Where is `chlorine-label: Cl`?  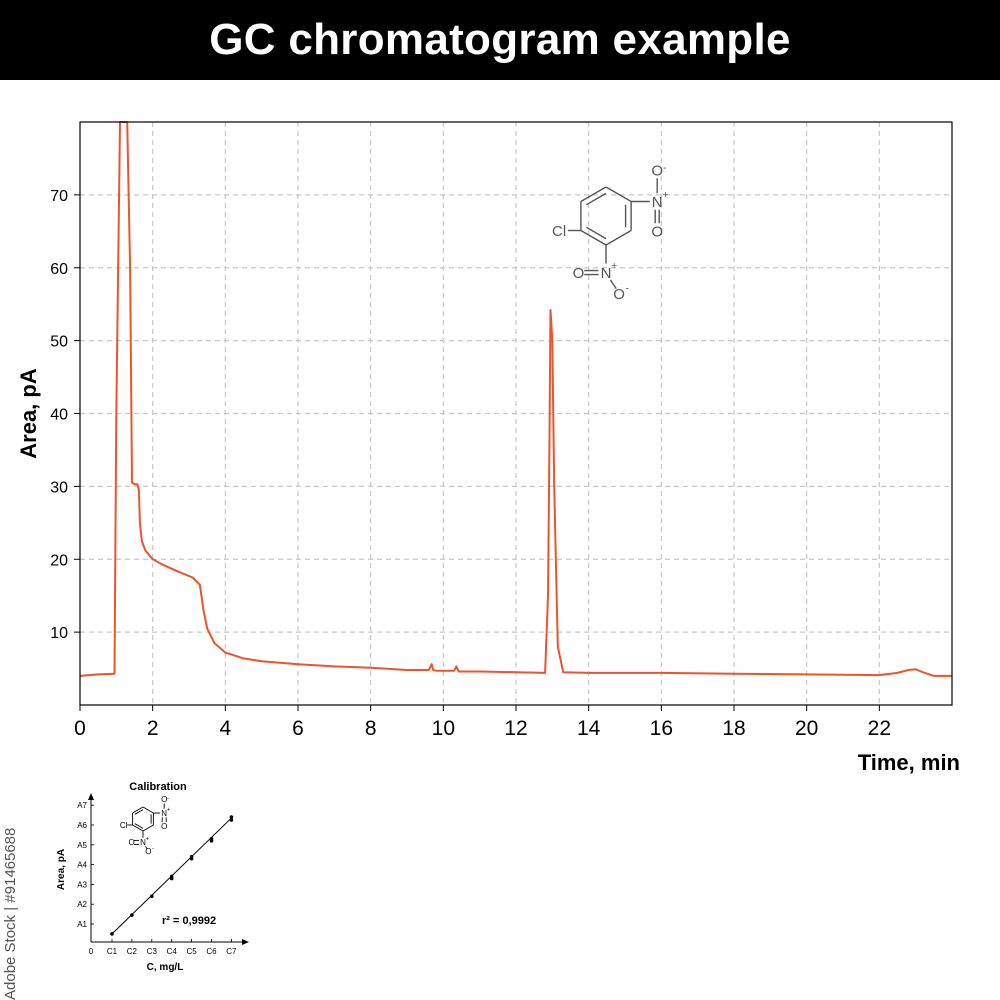 chlorine-label: Cl is located at coordinates (559, 231).